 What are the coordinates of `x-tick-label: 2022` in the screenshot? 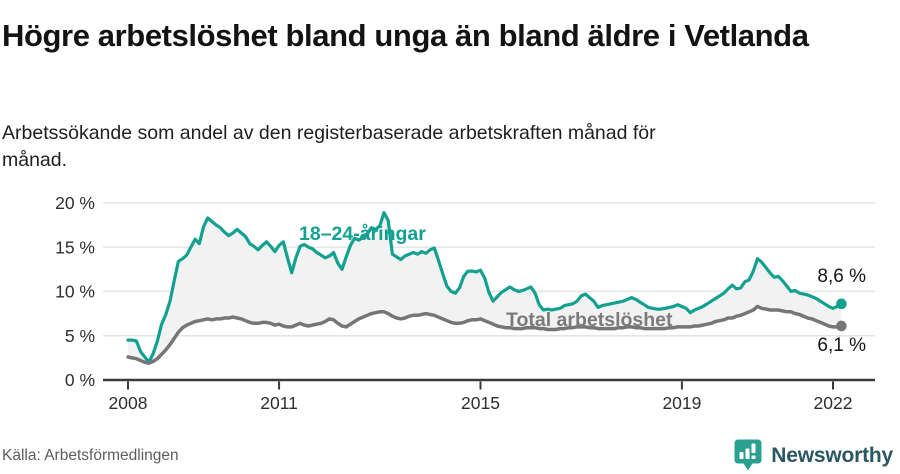 It's located at (833, 403).